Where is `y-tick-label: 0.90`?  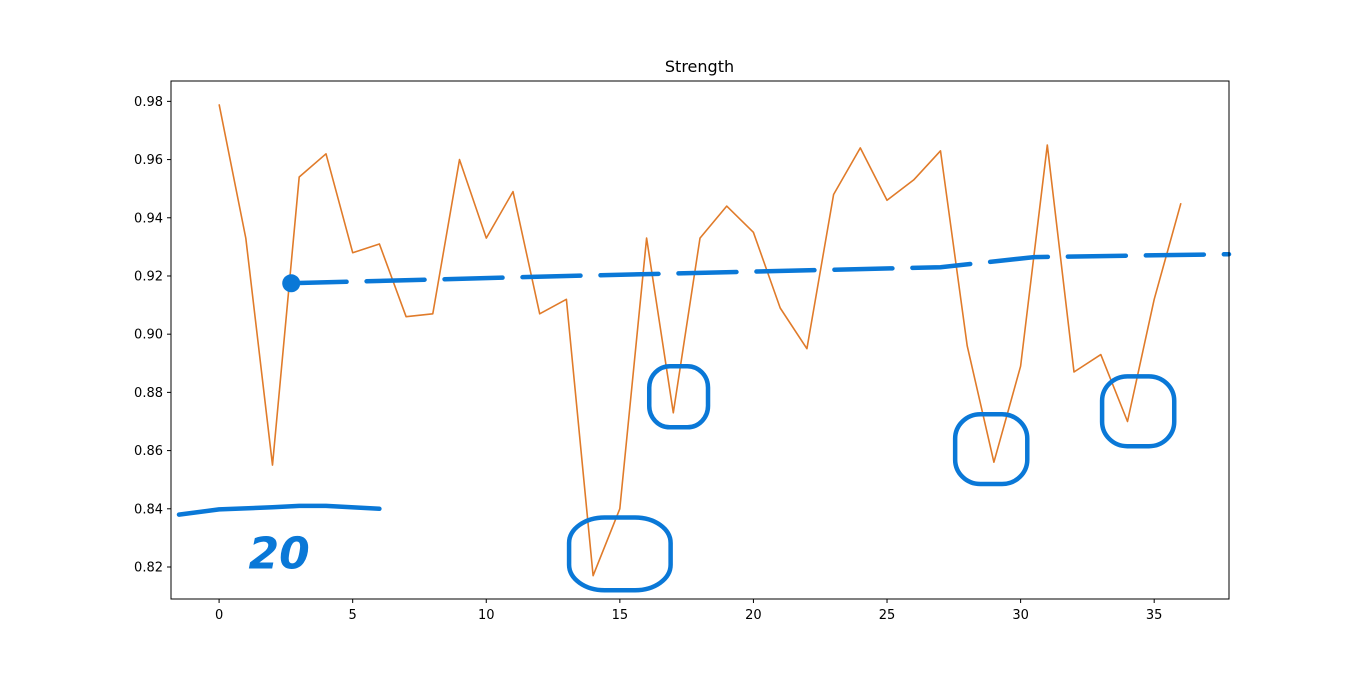 y-tick-label: 0.90 is located at coordinates (148, 335).